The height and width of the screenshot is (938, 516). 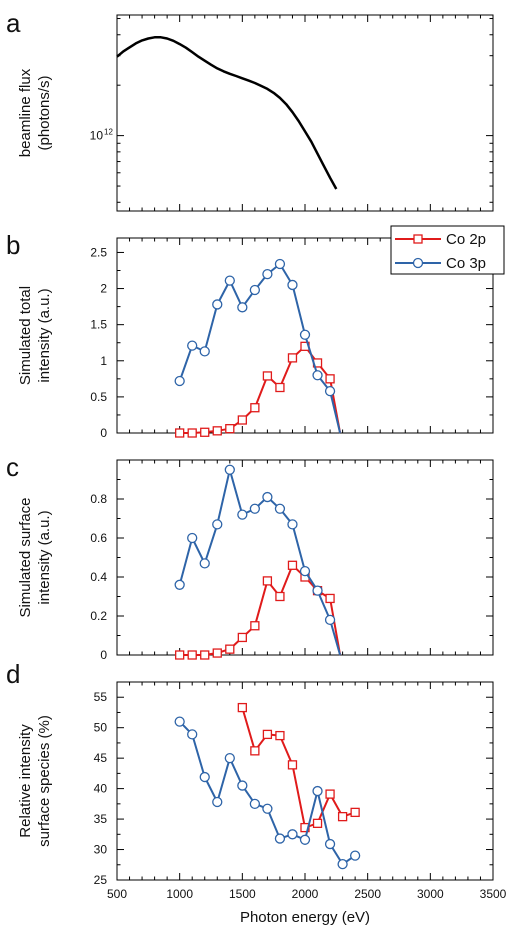 What do you see at coordinates (242, 894) in the screenshot?
I see `x-tick-label: 1500` at bounding box center [242, 894].